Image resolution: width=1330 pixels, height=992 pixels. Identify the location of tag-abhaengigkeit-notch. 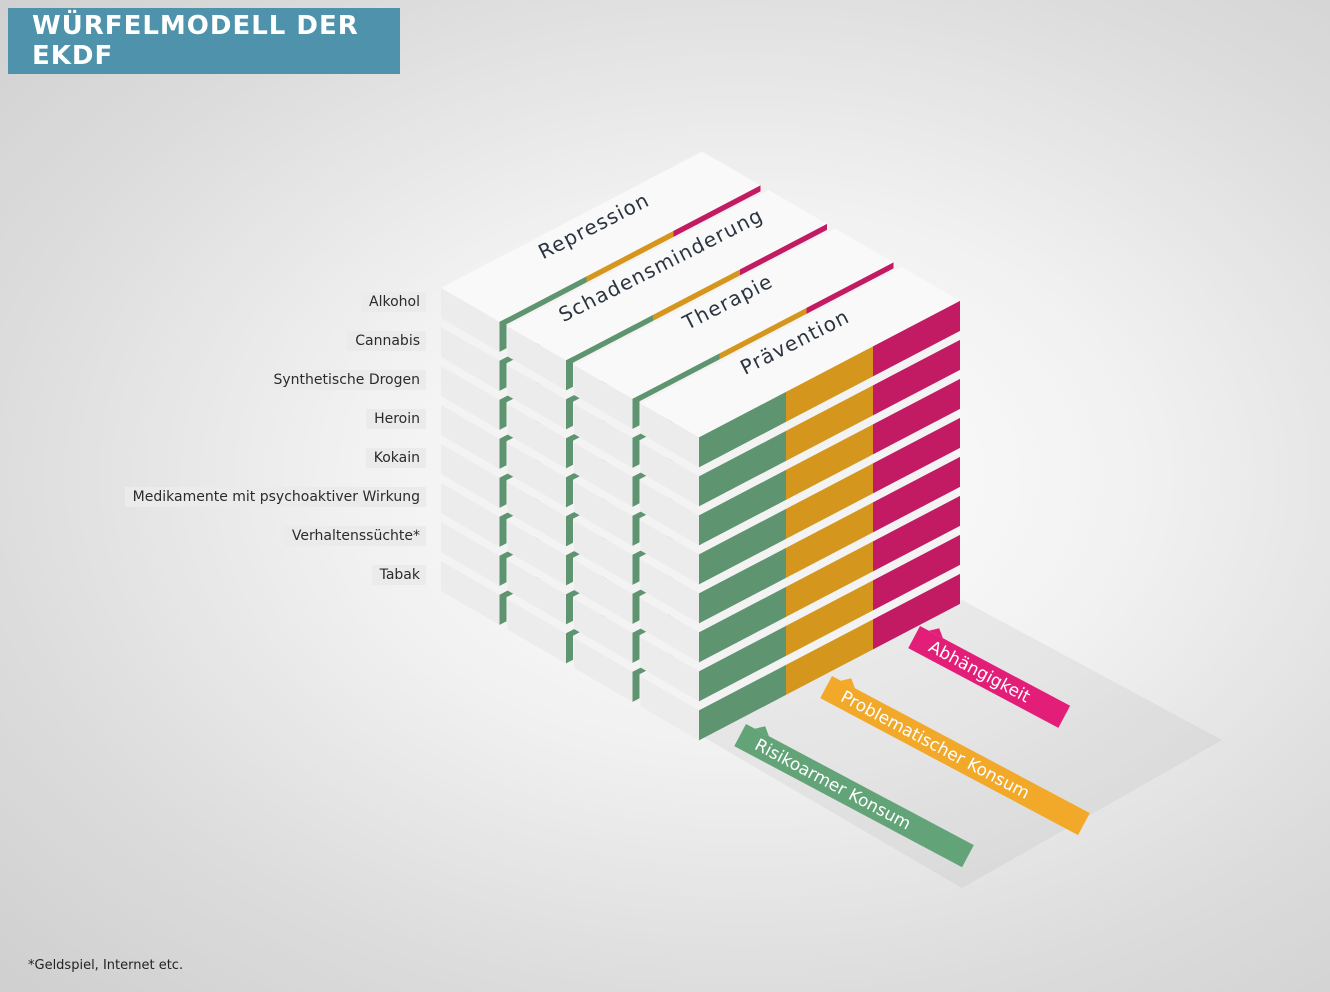
(935, 633).